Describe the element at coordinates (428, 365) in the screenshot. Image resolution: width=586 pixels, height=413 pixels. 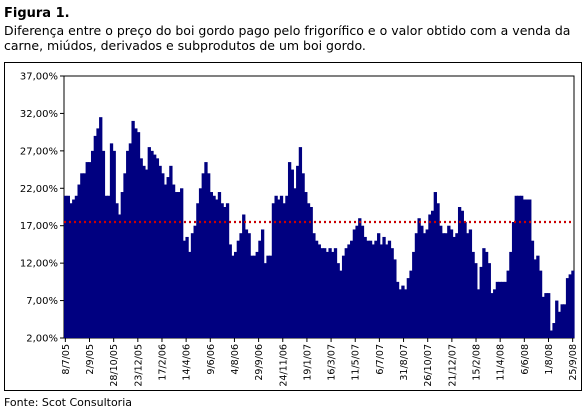
I see `x-tick-label: 26/10/07` at that location.